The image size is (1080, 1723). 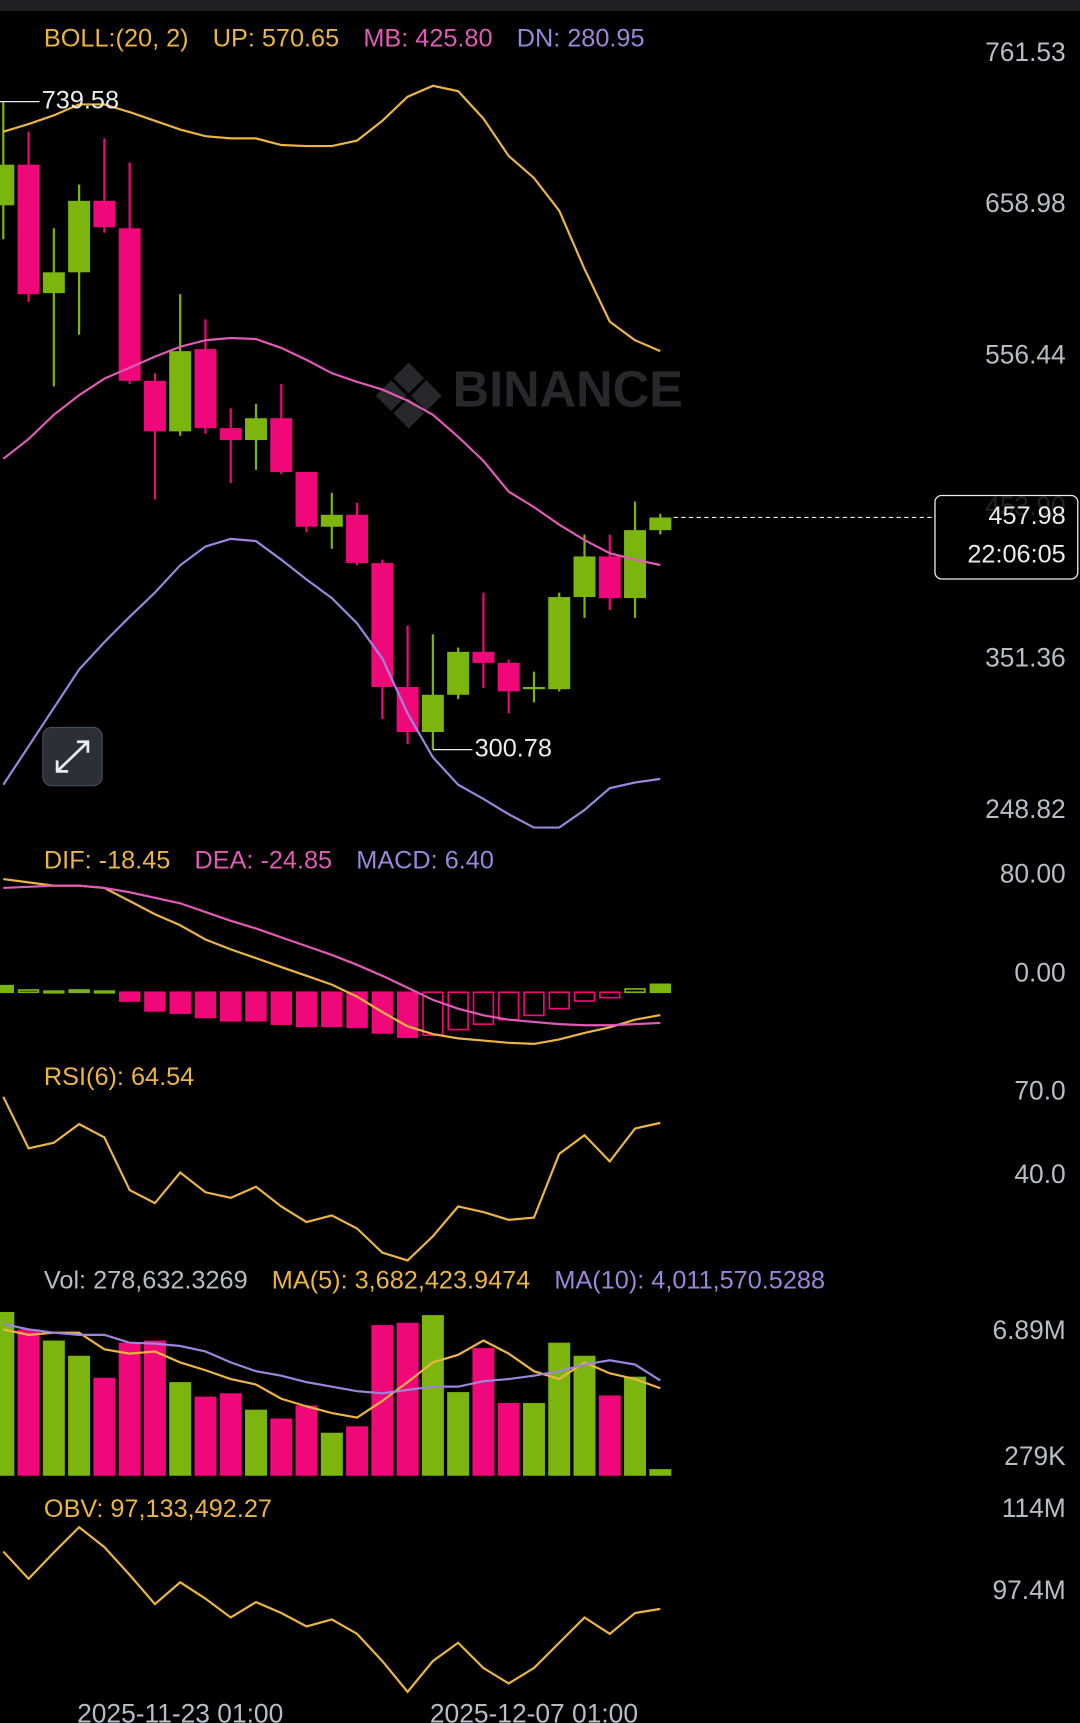 What do you see at coordinates (1025, 658) in the screenshot?
I see `y-tick-label: 351.36` at bounding box center [1025, 658].